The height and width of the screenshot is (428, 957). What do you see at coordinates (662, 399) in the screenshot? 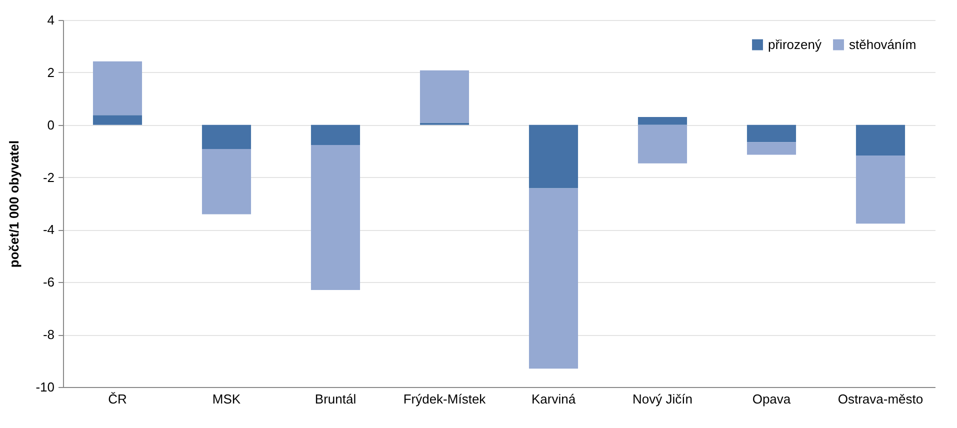
I see `x-tick-label: Nový Jičín` at bounding box center [662, 399].